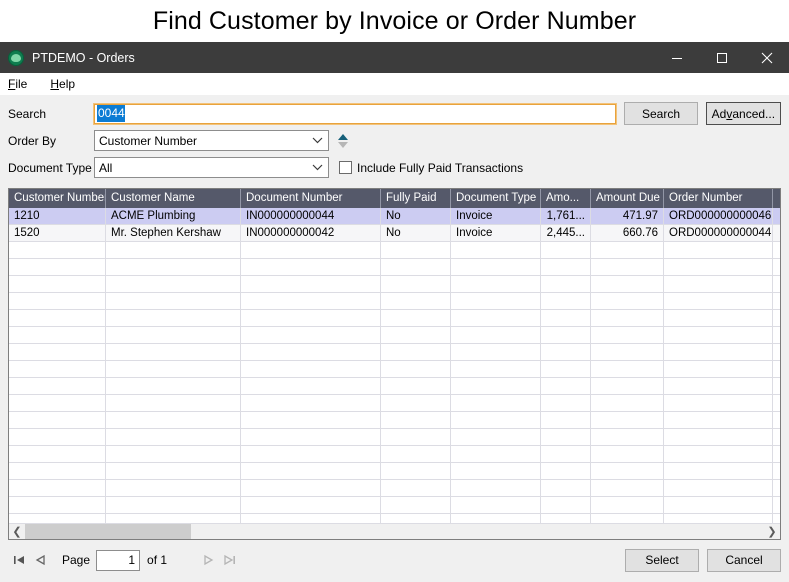 This screenshot has width=789, height=582. Describe the element at coordinates (627, 198) in the screenshot. I see `grid-header-cell: Amount Due` at that location.